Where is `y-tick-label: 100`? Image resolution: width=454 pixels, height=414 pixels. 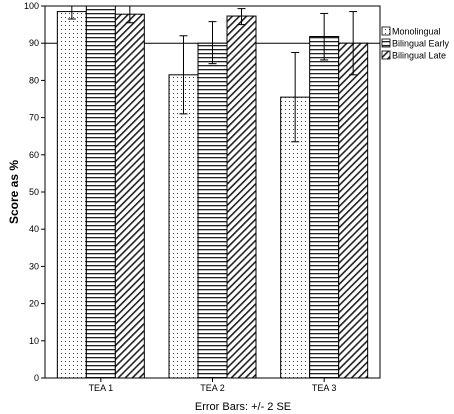
y-tick-label: 100 is located at coordinates (31, 6).